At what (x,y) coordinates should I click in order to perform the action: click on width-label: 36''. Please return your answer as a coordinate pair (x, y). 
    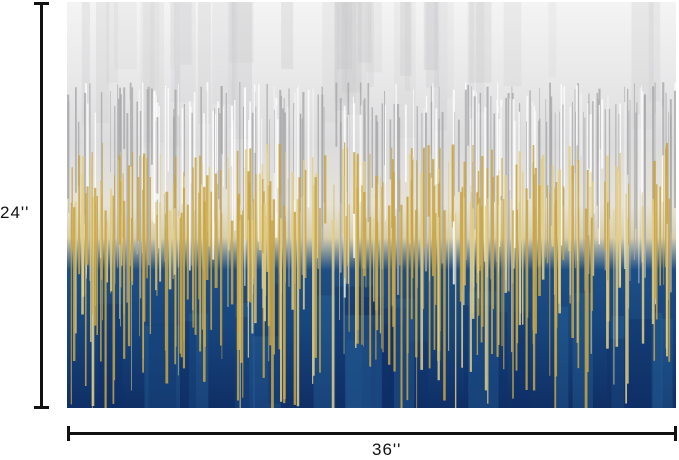
    Looking at the image, I should click on (387, 449).